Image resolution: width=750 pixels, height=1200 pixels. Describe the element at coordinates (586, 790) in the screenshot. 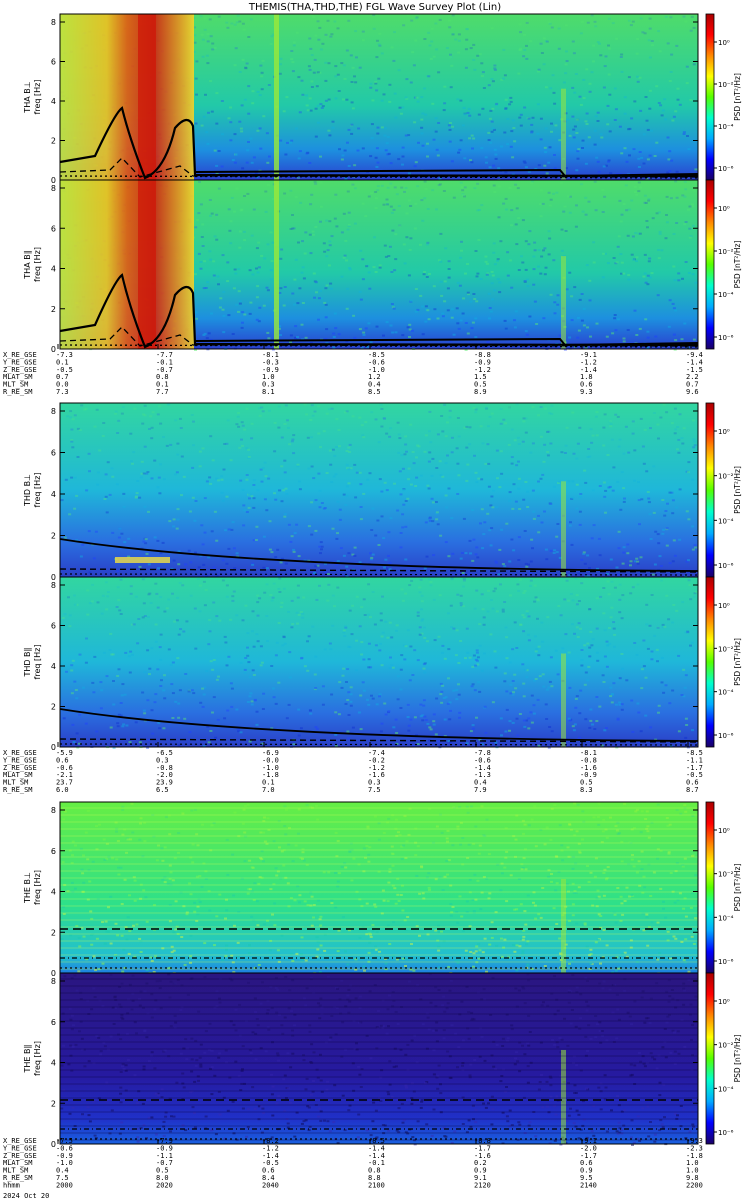

I see `ephemeris-value: 8.3` at that location.